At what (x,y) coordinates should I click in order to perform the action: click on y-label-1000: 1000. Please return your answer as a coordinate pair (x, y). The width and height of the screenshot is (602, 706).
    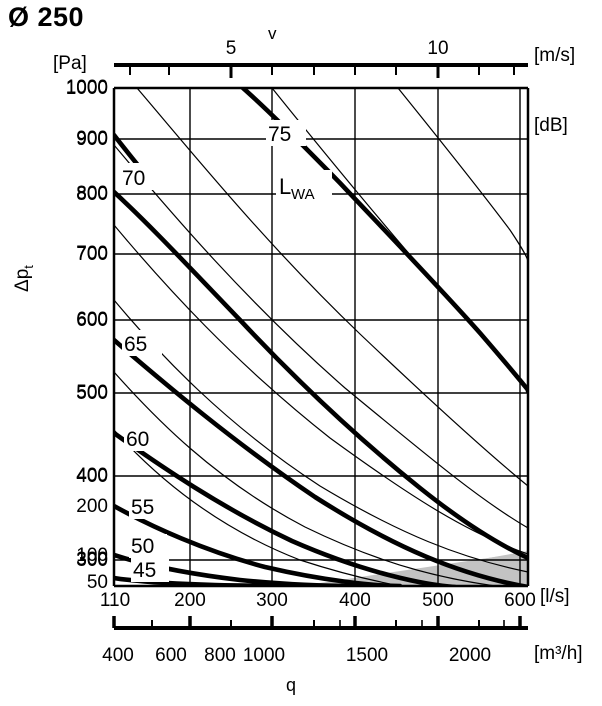
    Looking at the image, I should click on (86, 88).